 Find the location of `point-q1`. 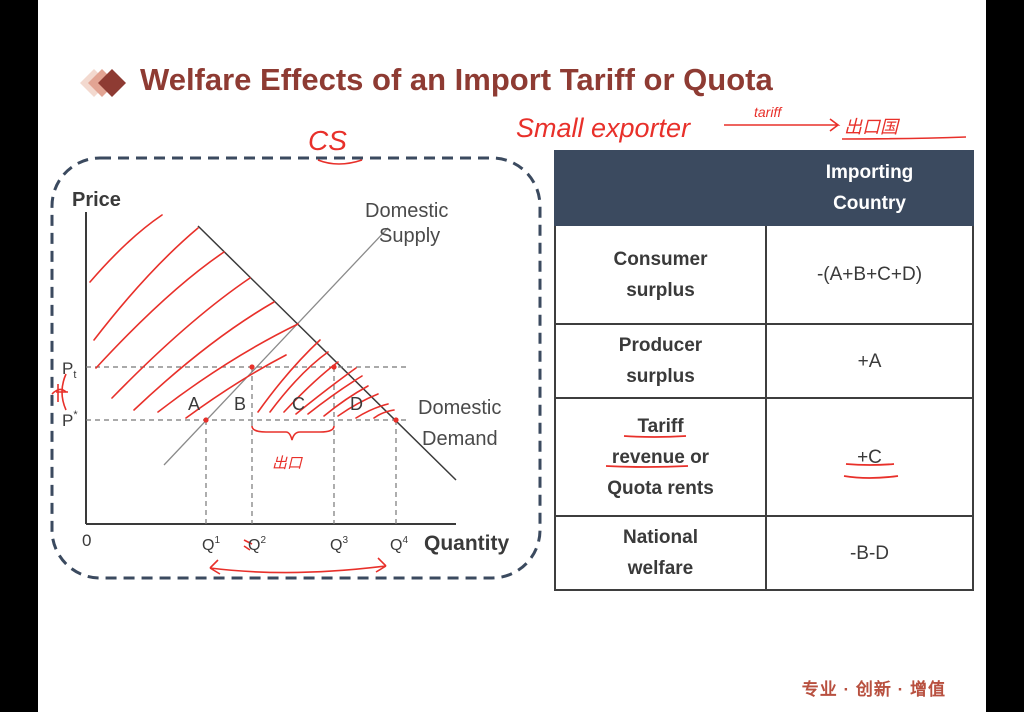

point-q1 is located at coordinates (206, 420).